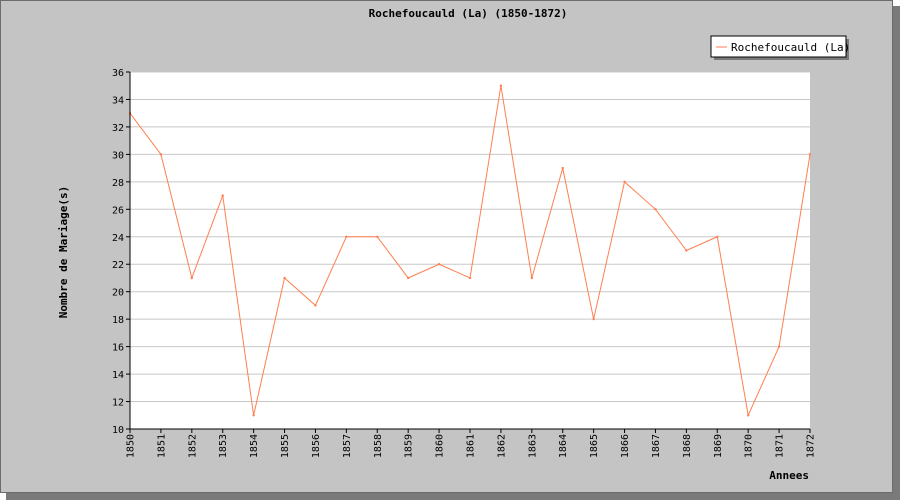  I want to click on x-tick-label: 1852, so click(192, 446).